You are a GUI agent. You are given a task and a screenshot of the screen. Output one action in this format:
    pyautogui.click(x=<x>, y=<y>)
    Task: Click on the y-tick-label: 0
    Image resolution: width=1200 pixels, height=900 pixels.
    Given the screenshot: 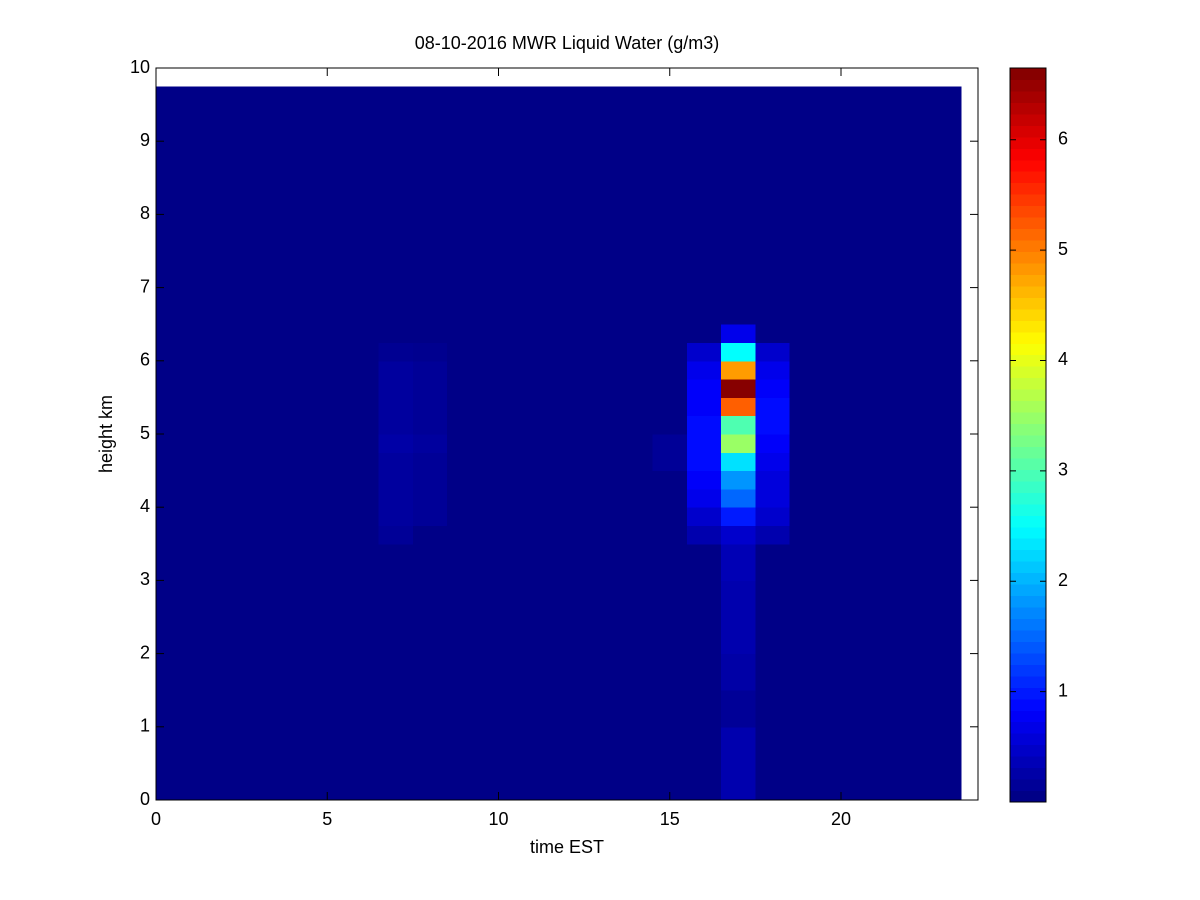 What is the action you would take?
    pyautogui.click(x=145, y=799)
    